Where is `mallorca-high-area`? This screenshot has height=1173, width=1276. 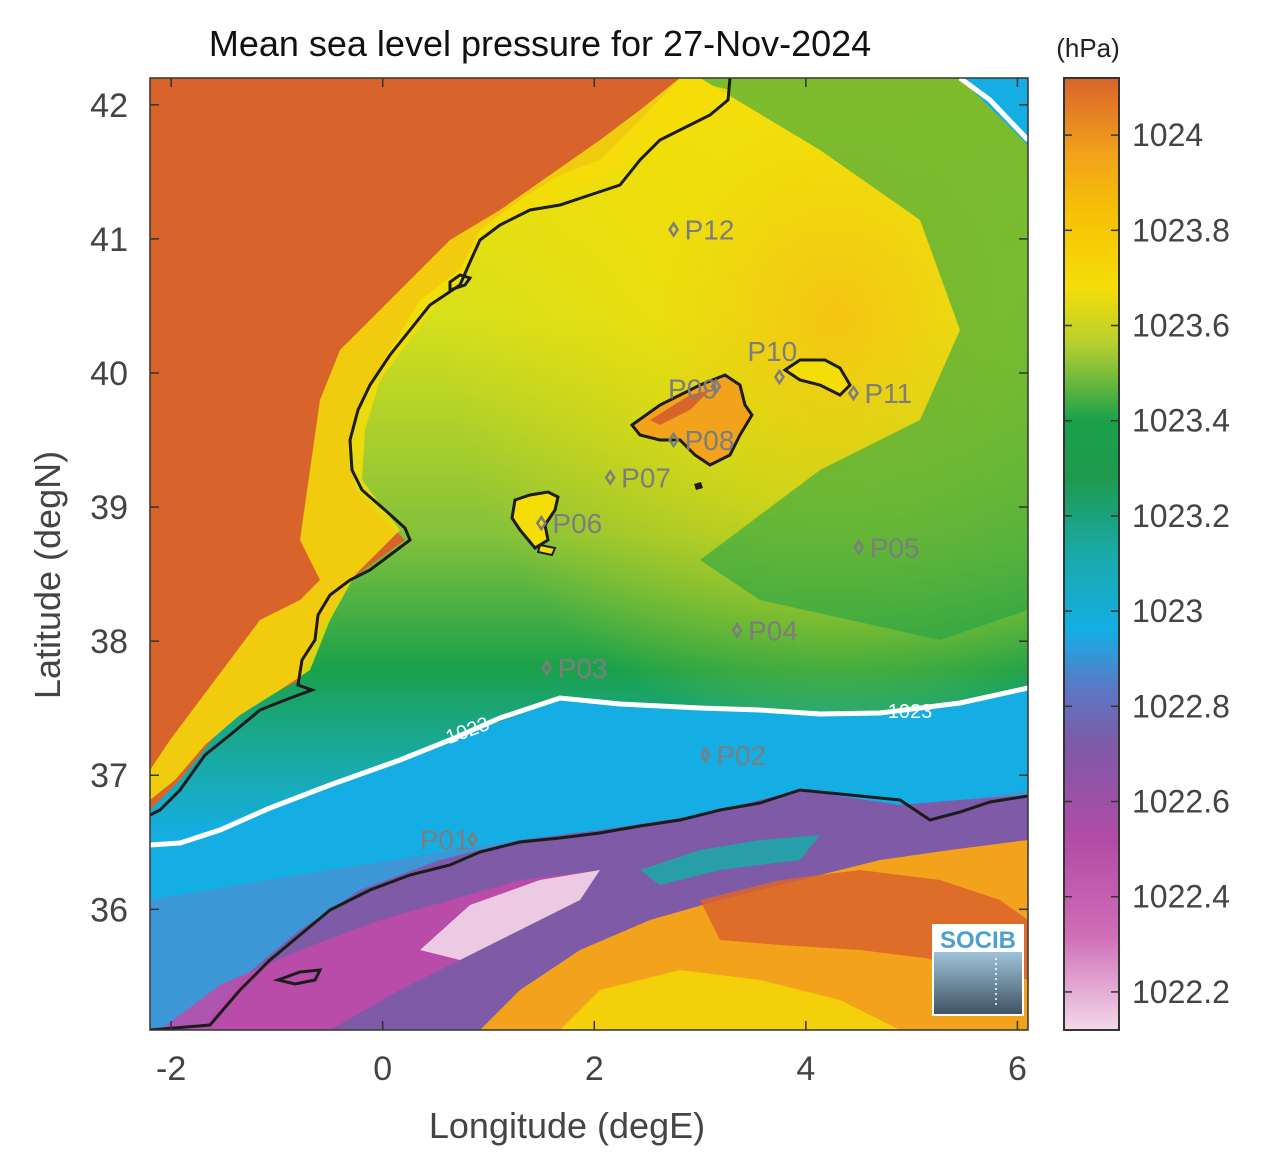
mallorca-high-area is located at coordinates (680, 407).